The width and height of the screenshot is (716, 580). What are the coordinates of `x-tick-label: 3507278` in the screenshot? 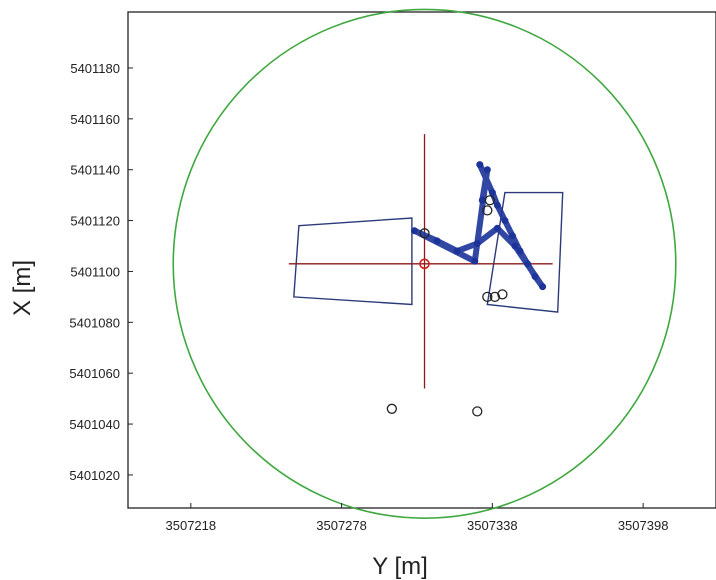 It's located at (341, 525).